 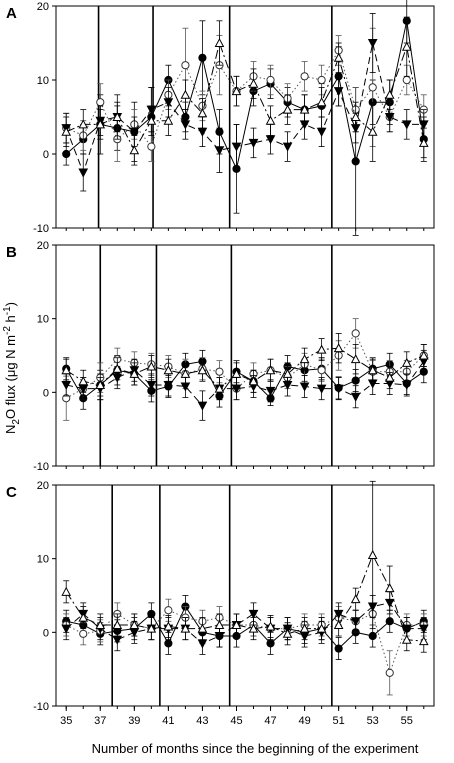 I want to click on x-tick-label: 53, so click(x=373, y=721).